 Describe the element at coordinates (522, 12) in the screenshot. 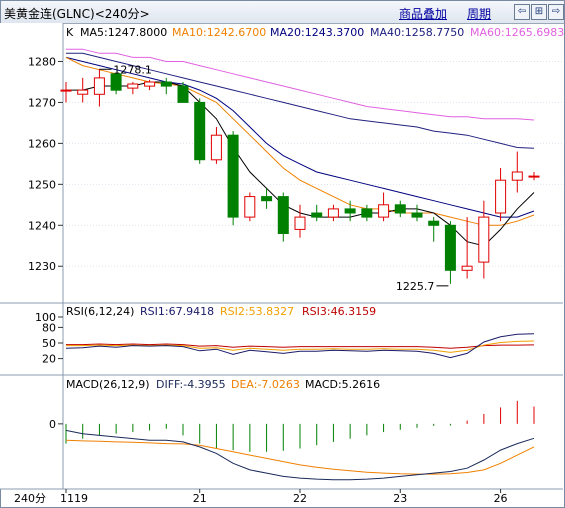

I see `scroll-left-button: ⇦` at that location.